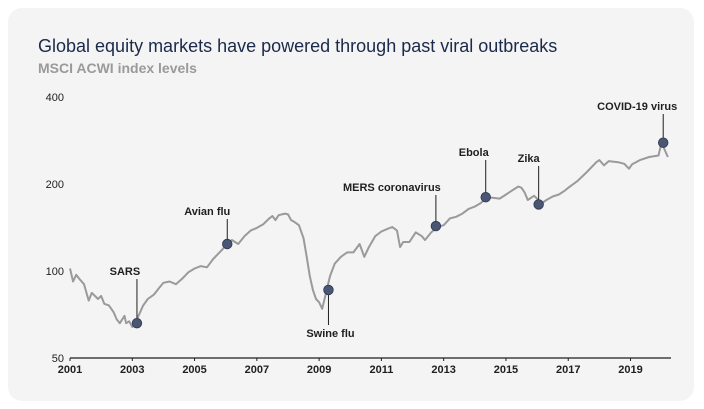 The height and width of the screenshot is (409, 704). Describe the element at coordinates (392, 188) in the screenshot. I see `annotation-label-mers-coronavirus: MERS coronavirus` at that location.